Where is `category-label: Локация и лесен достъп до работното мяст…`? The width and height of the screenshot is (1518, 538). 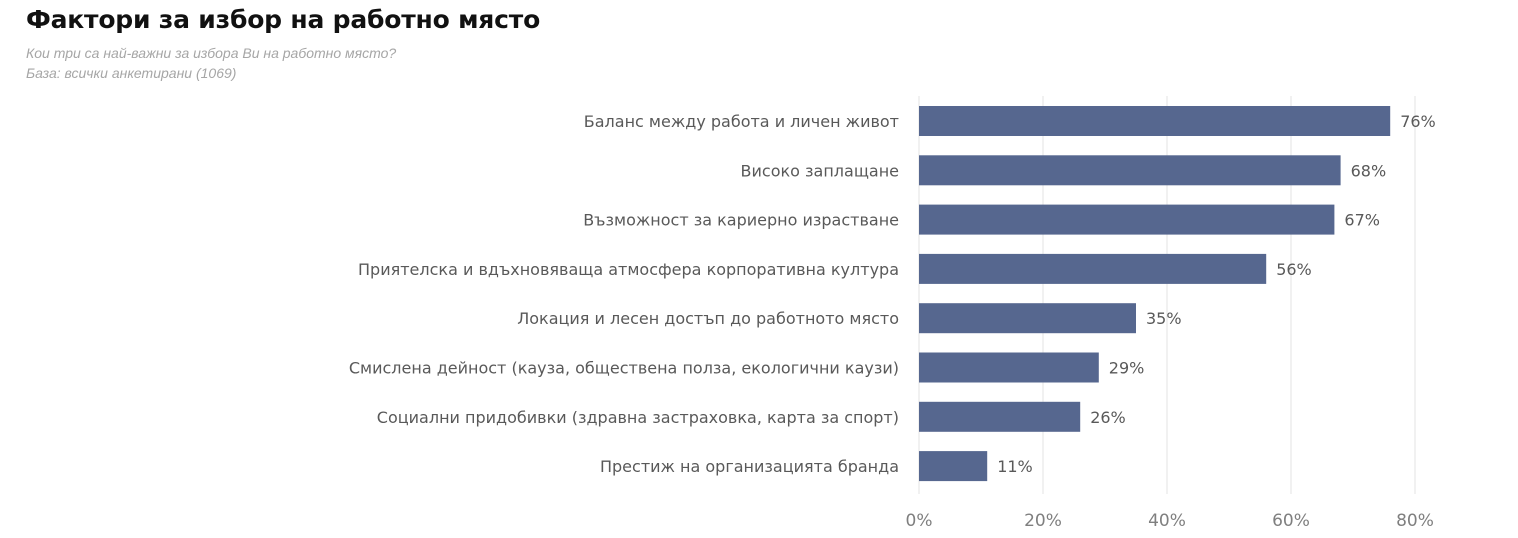
category-label: Локация и лесен достъп до работното мяст… is located at coordinates (708, 318).